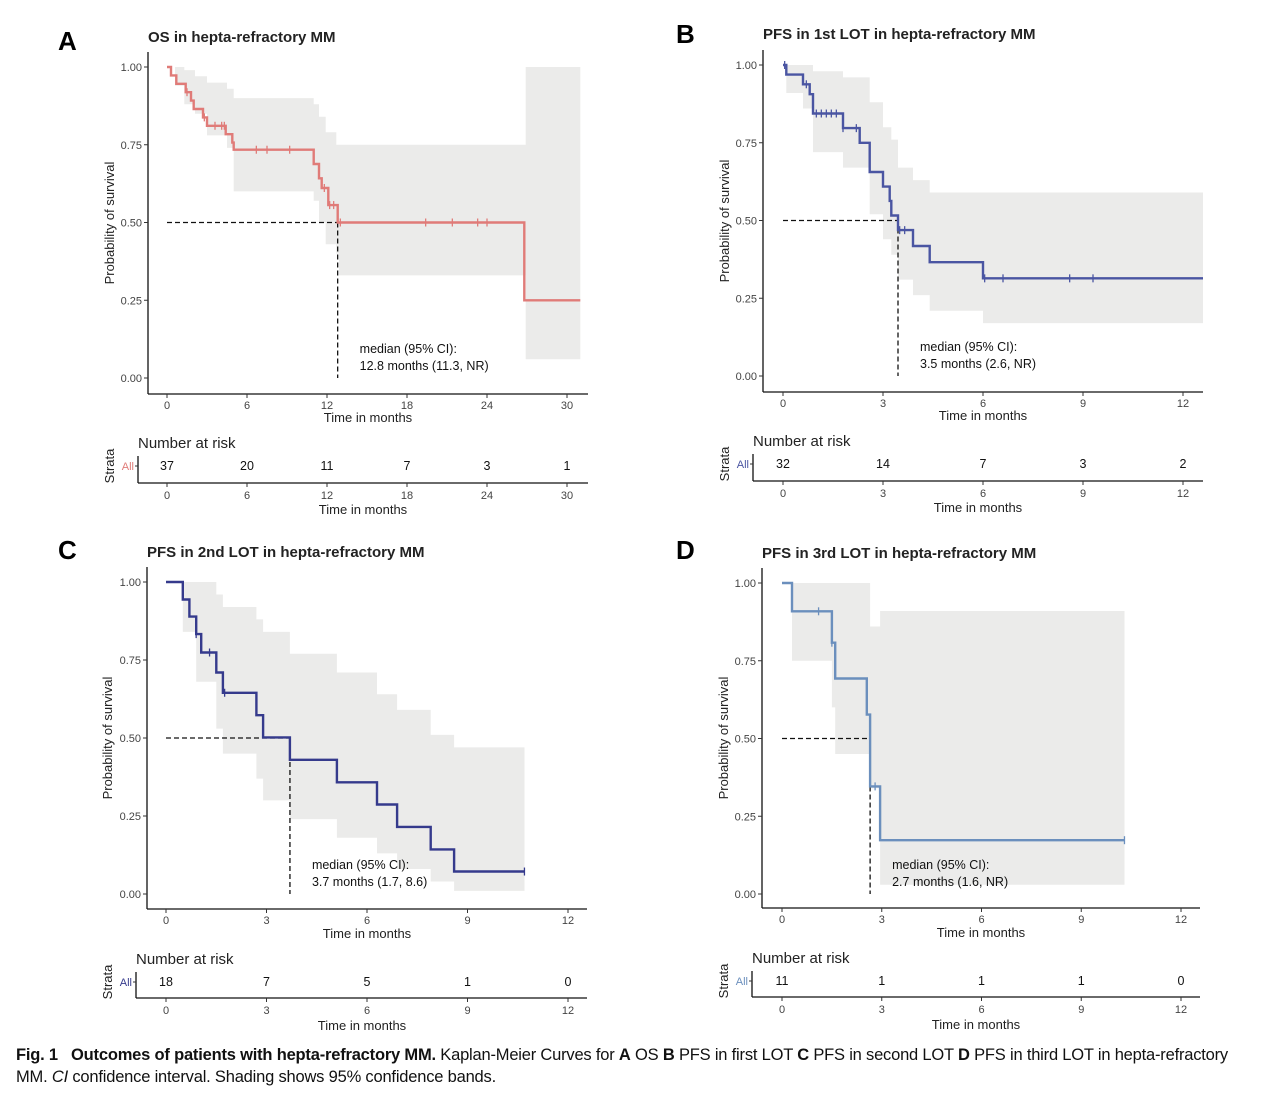 The height and width of the screenshot is (1102, 1266). I want to click on caption-fig-label: Fig. 1, so click(37, 1055).